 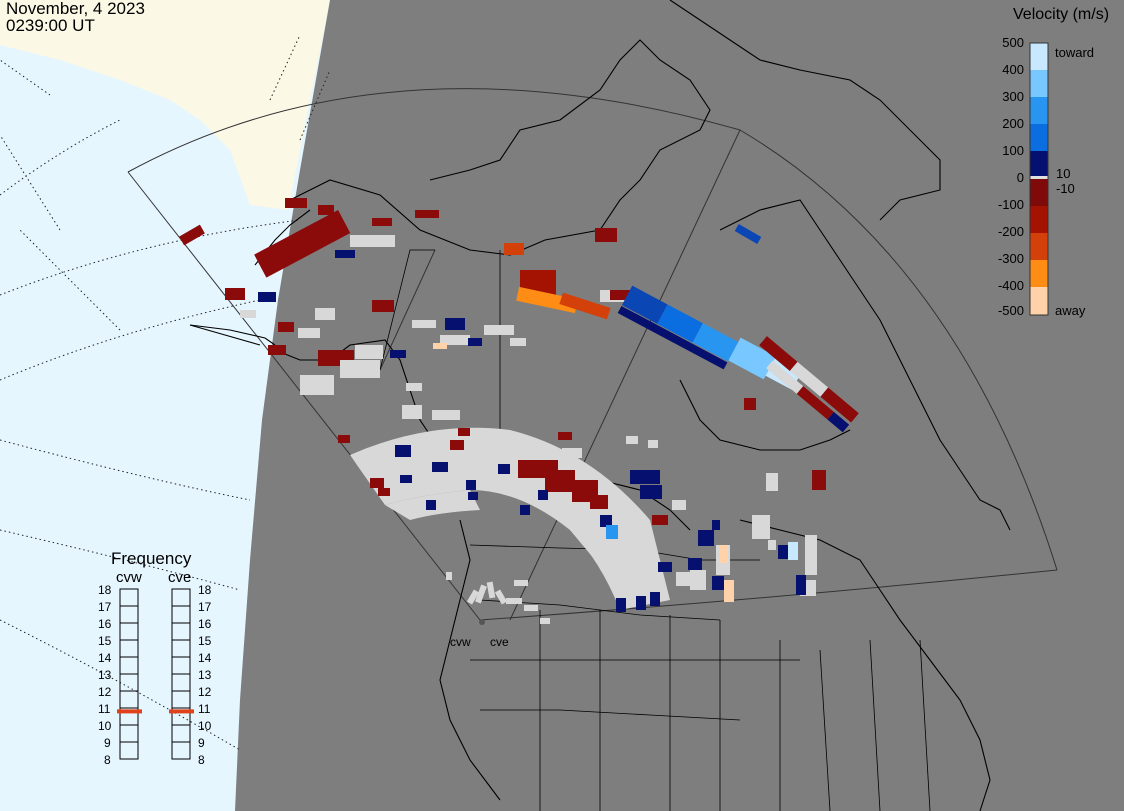 What do you see at coordinates (75, 9) in the screenshot?
I see `date-label: November, 4 2023` at bounding box center [75, 9].